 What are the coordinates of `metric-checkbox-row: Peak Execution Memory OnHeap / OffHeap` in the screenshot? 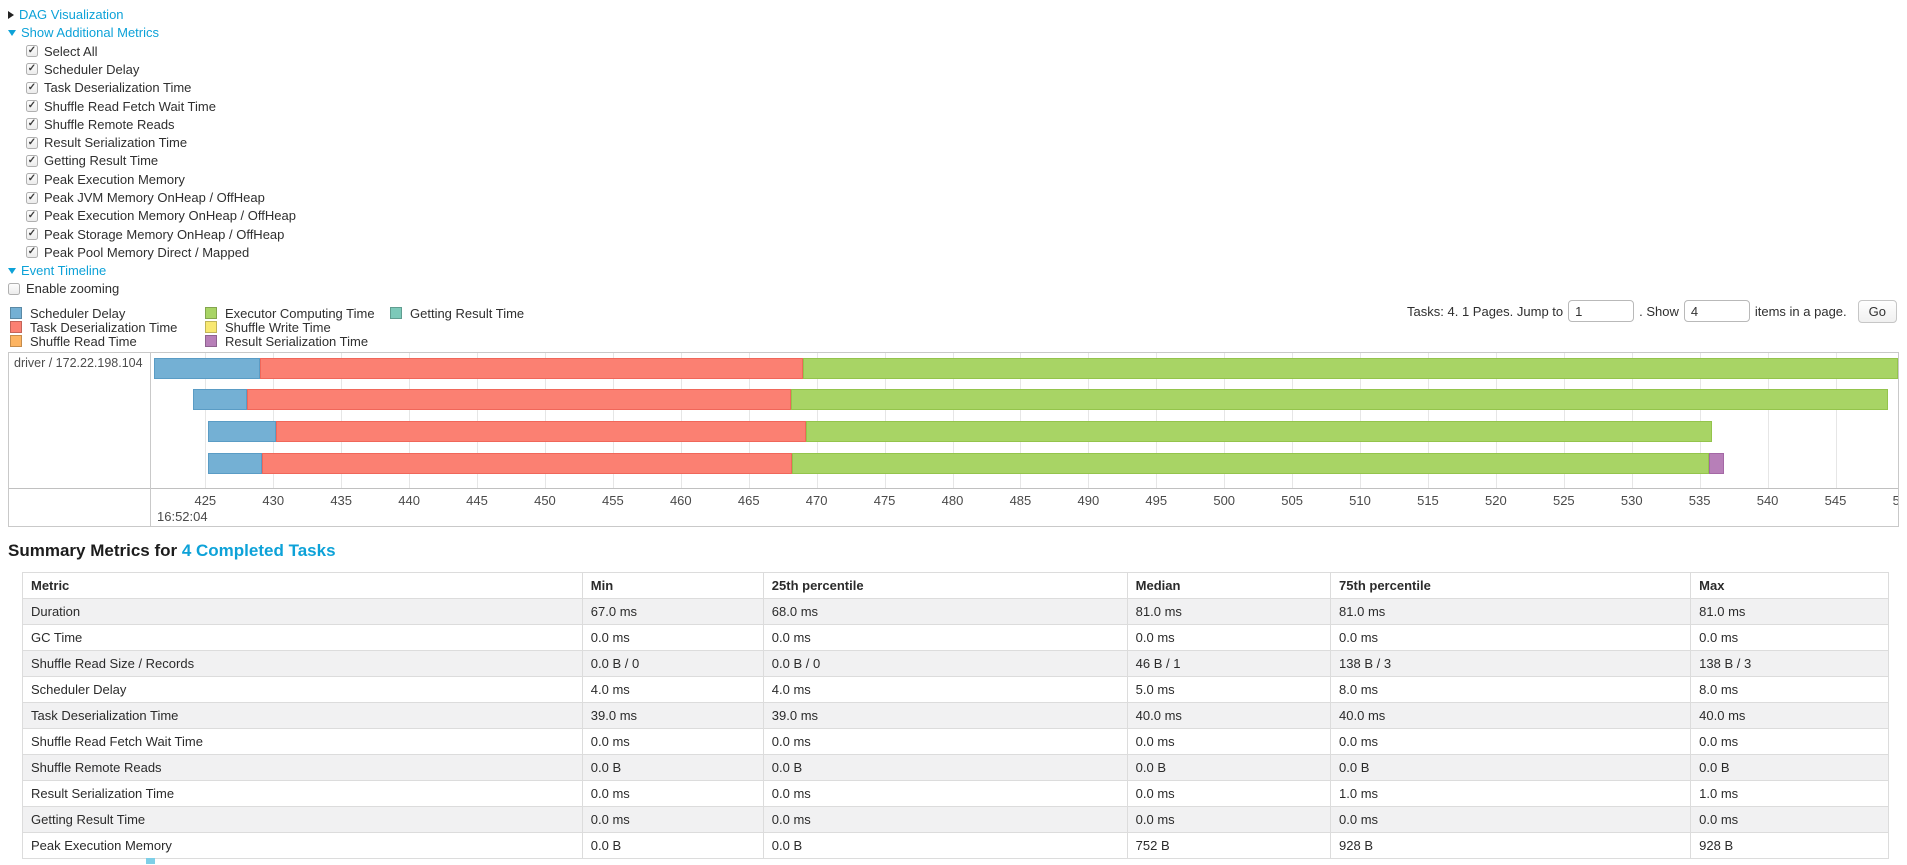 It's located at (161, 216).